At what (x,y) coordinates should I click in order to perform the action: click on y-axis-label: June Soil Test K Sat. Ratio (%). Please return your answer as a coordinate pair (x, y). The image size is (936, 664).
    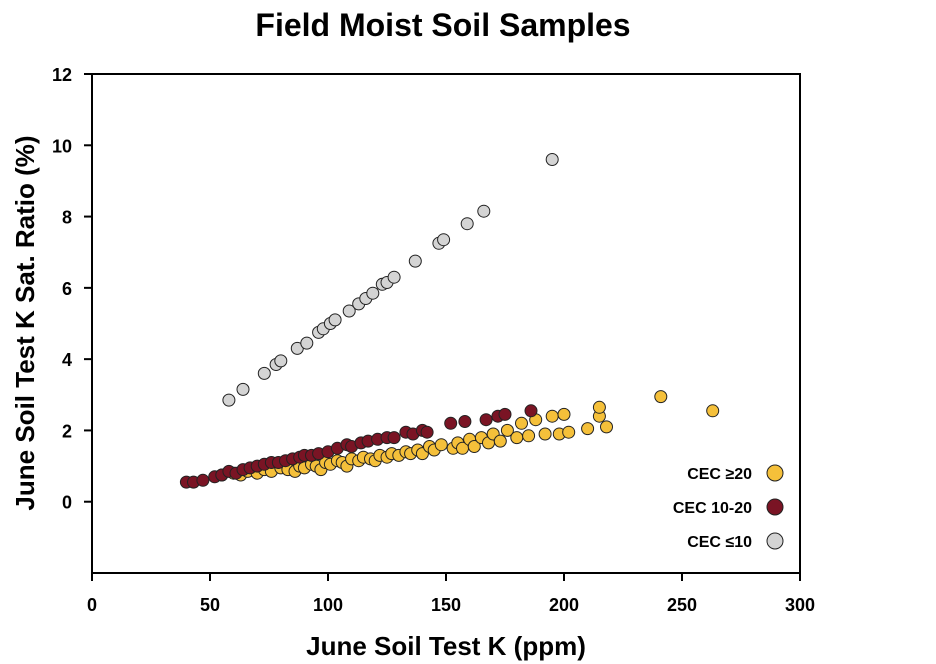
    Looking at the image, I should click on (25, 322).